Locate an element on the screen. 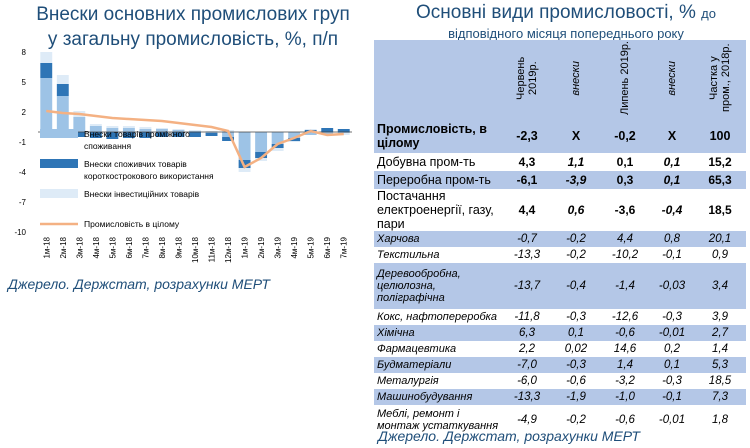  row-value: -3,2 is located at coordinates (625, 381).